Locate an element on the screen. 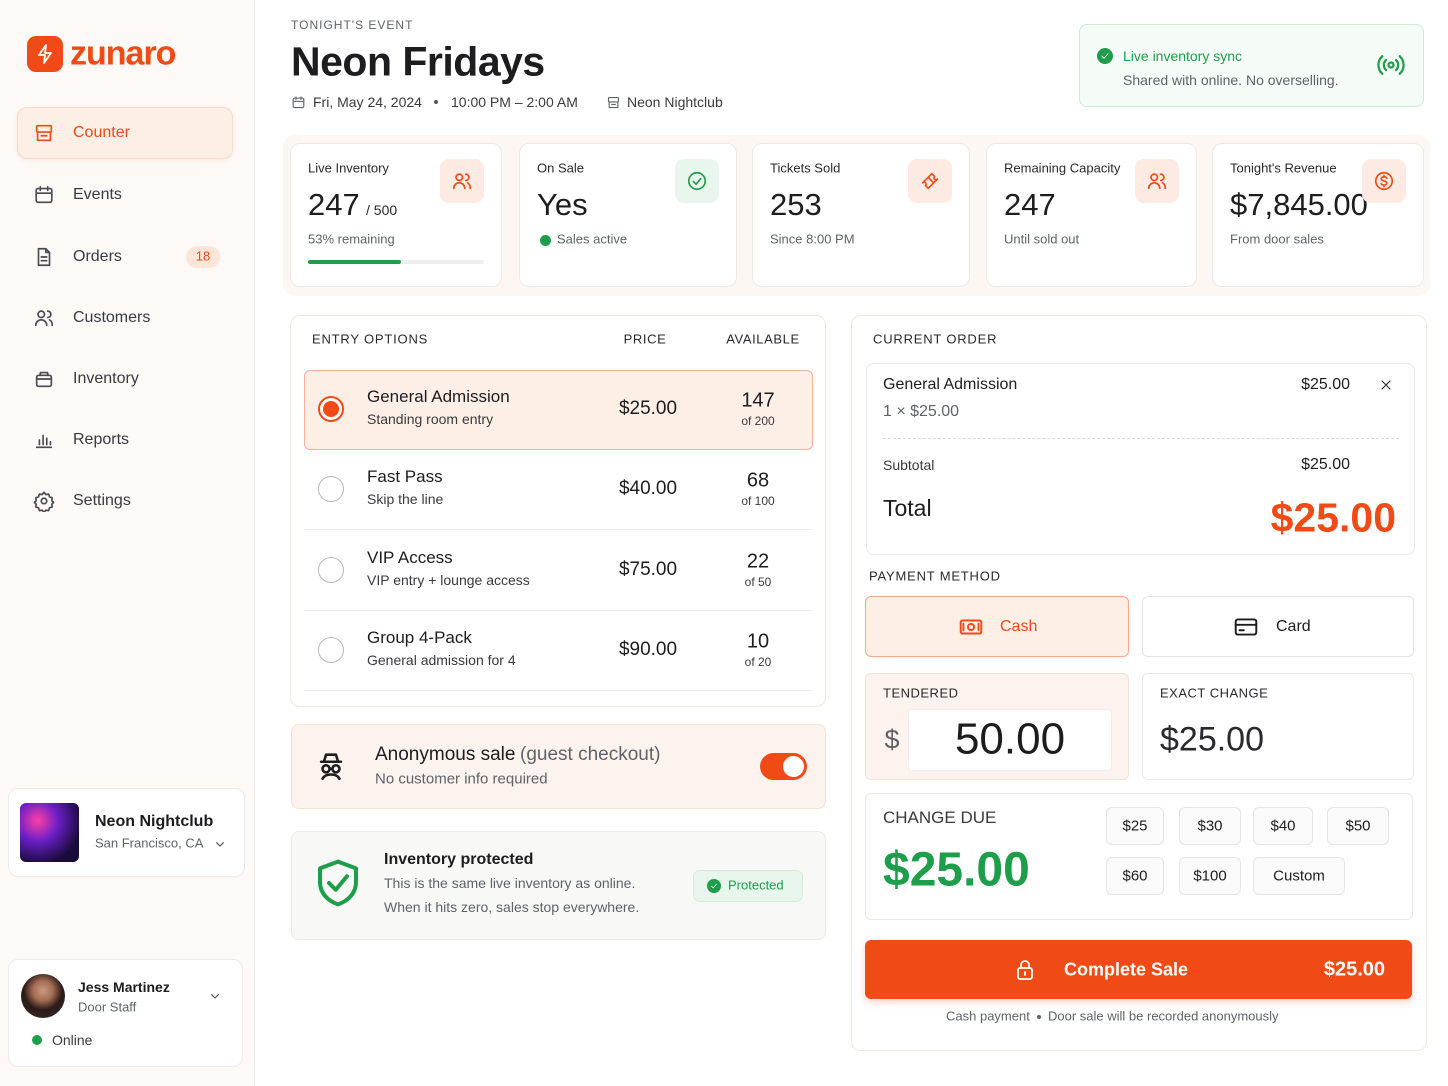  status-dot is located at coordinates (37, 1040).